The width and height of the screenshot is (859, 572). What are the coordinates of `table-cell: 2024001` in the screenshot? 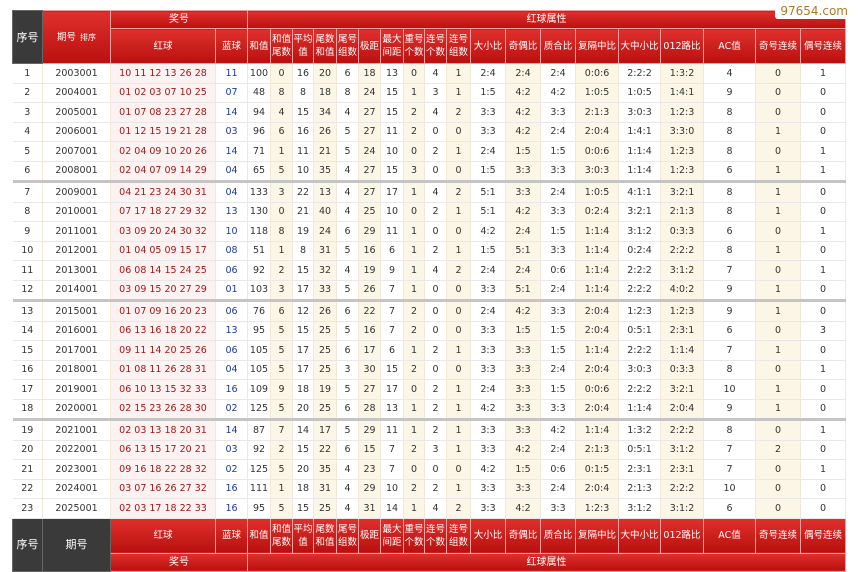 It's located at (76, 489).